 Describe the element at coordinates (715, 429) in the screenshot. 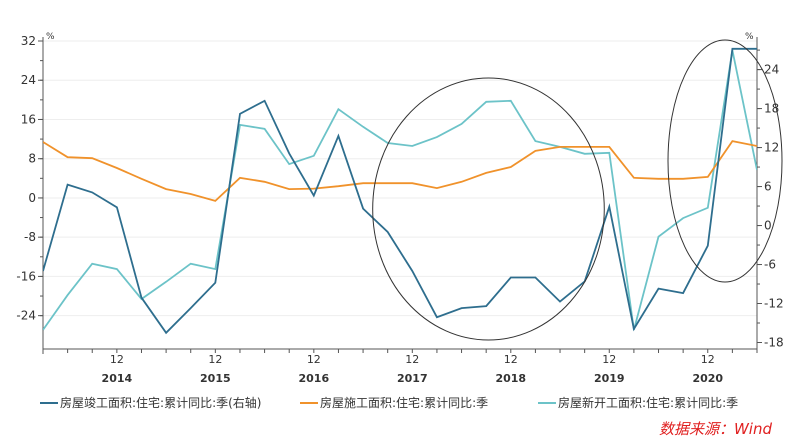

I see `source-note: 数据来源：Wind` at that location.